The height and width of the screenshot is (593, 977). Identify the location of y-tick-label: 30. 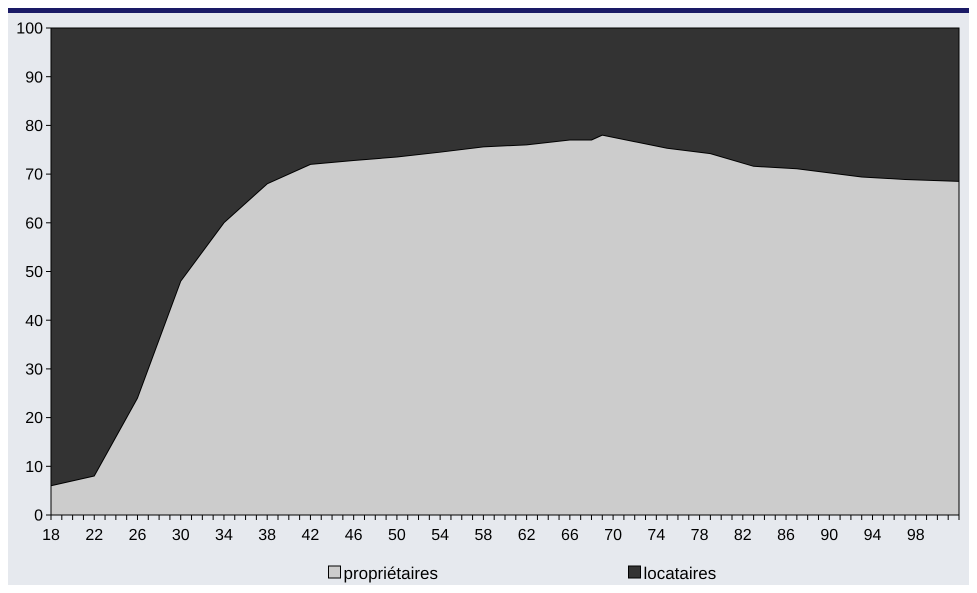
(34, 370).